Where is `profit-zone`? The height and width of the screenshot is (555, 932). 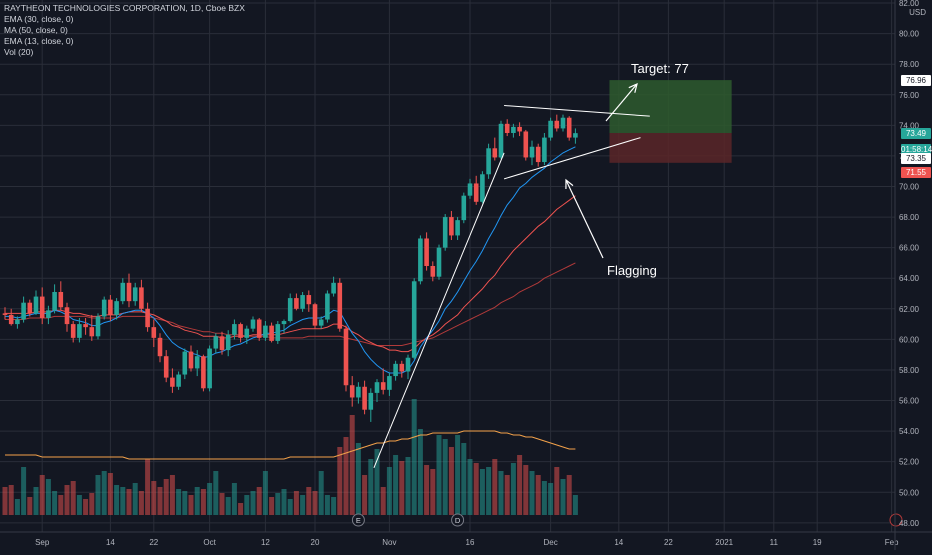 profit-zone is located at coordinates (670, 106).